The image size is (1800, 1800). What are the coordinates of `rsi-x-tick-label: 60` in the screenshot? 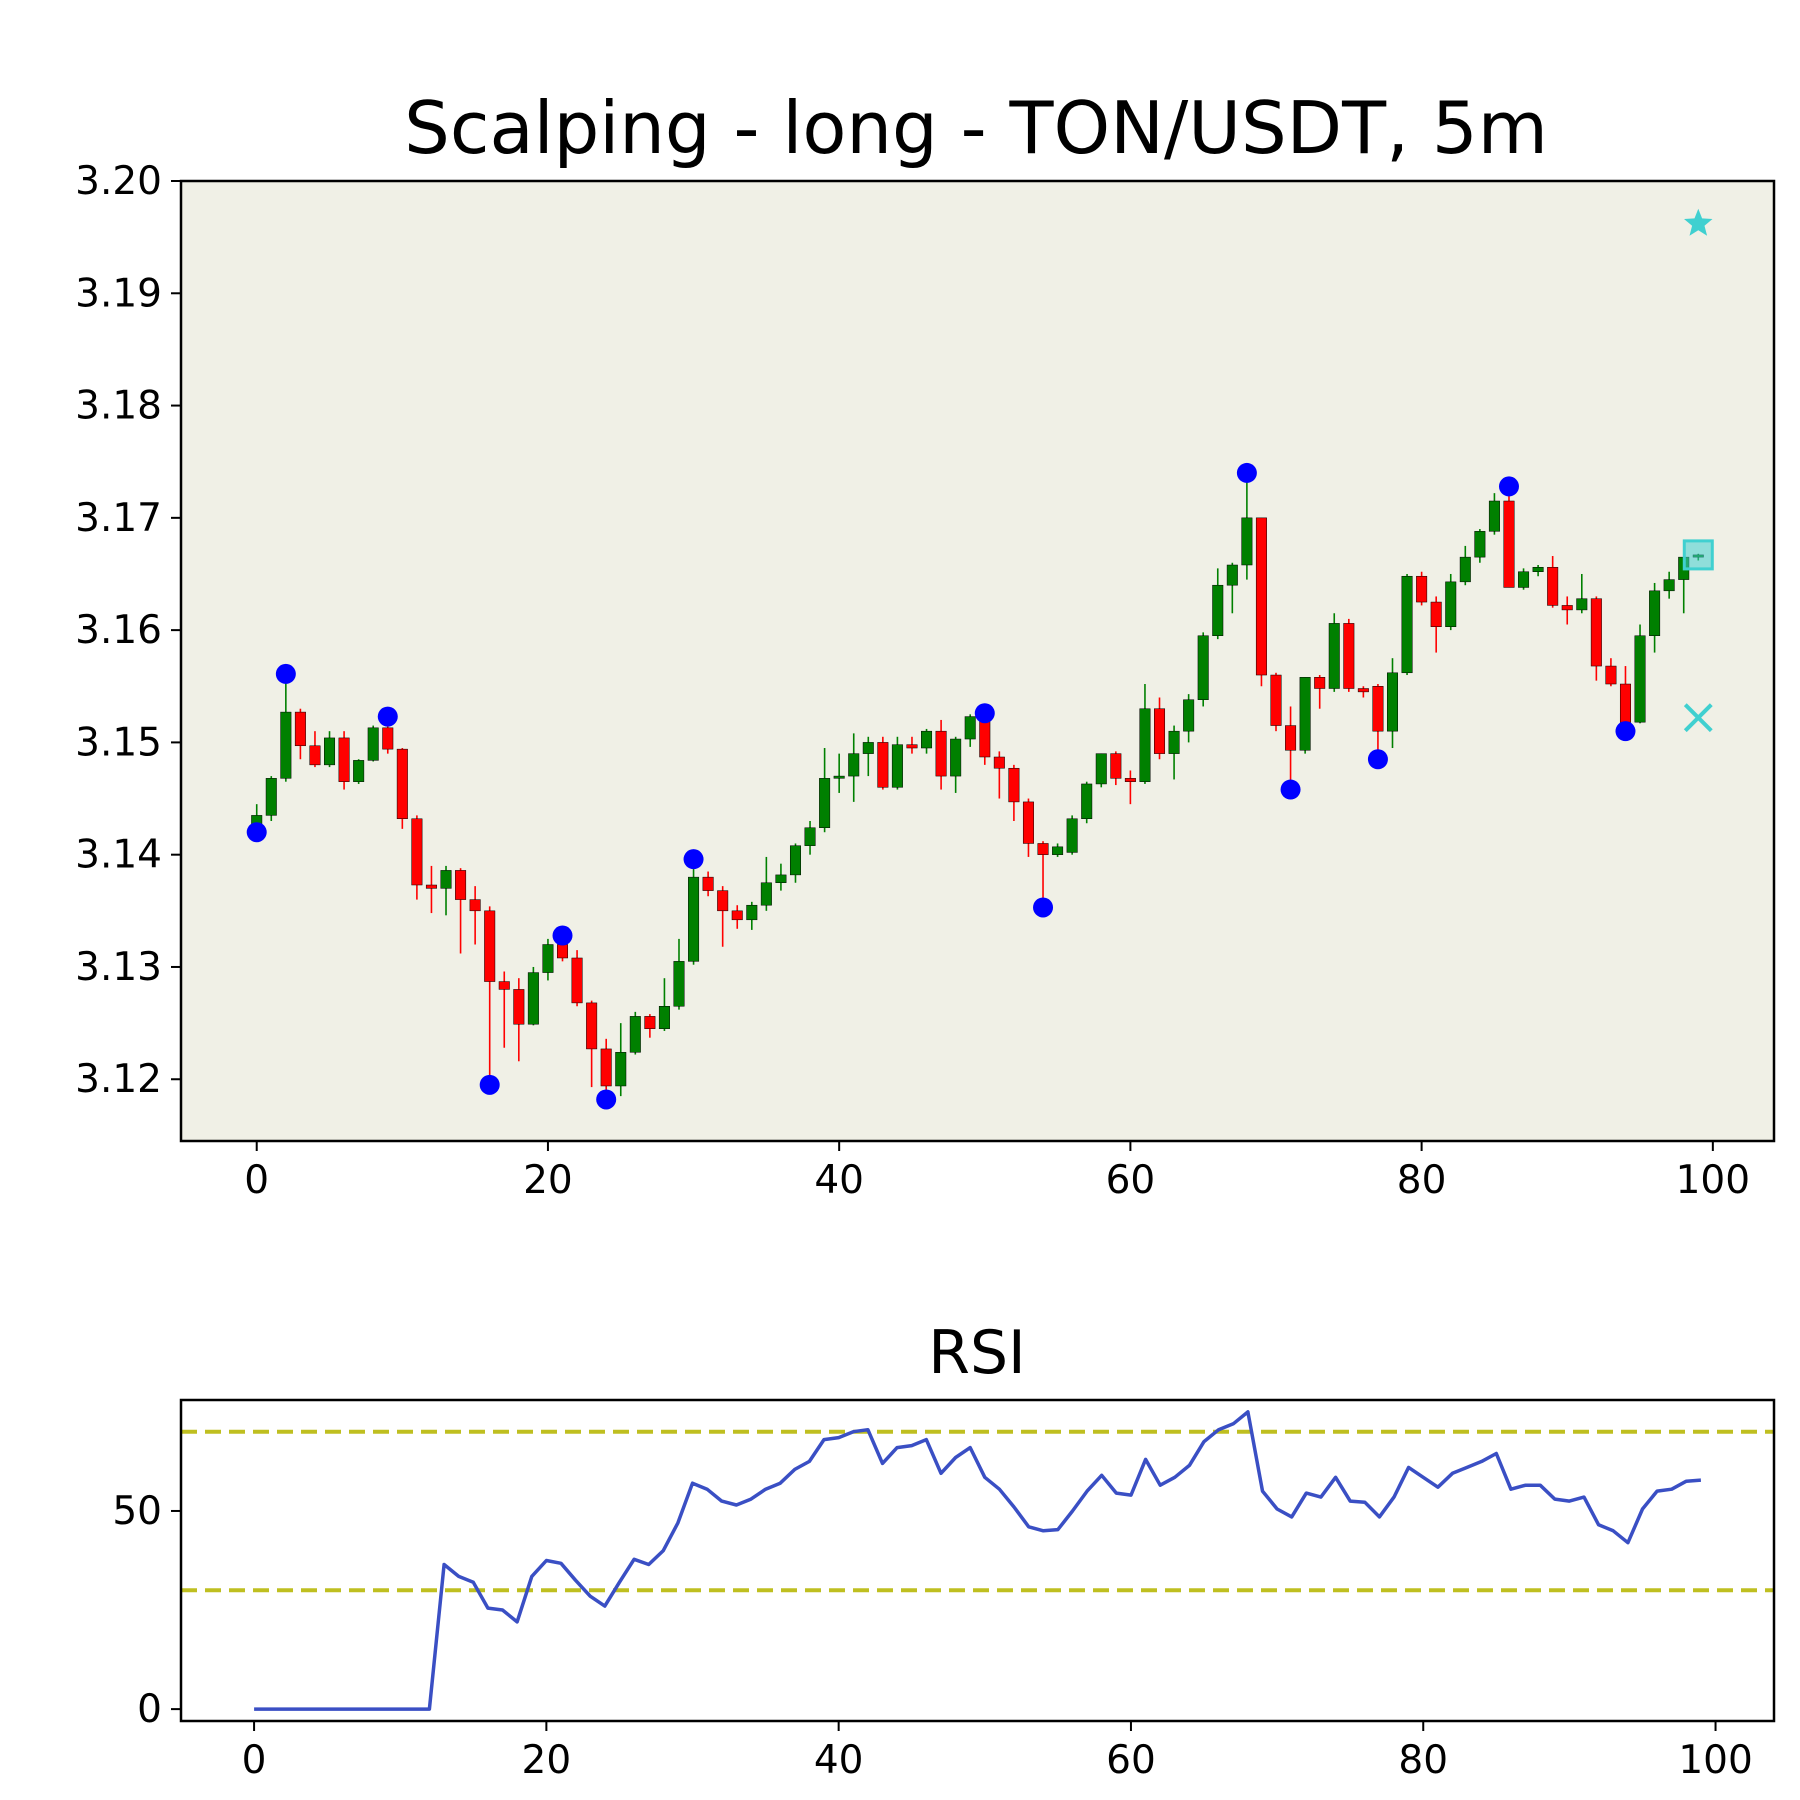 It's located at (1131, 1760).